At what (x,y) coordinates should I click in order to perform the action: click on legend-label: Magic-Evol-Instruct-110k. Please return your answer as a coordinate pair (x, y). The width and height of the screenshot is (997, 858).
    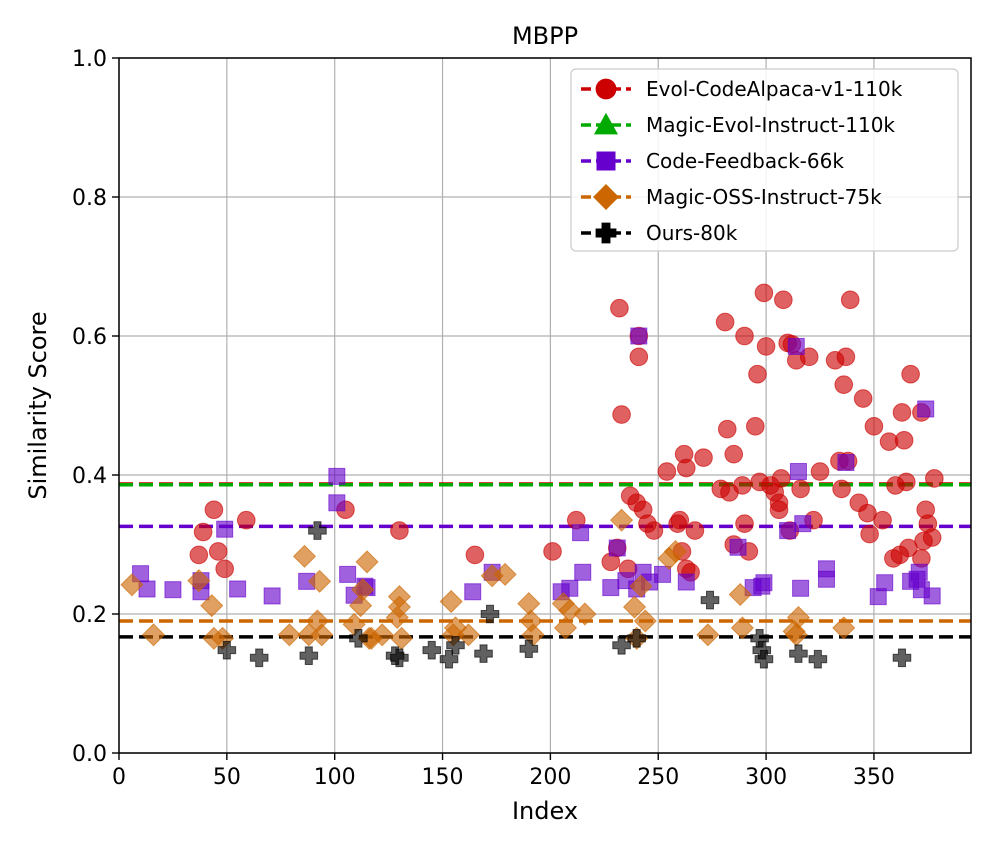
    Looking at the image, I should click on (770, 125).